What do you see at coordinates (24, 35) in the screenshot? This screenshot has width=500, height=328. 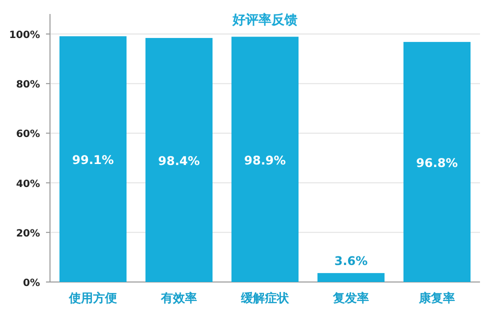 I see `y-tick-label: 100%` at bounding box center [24, 35].